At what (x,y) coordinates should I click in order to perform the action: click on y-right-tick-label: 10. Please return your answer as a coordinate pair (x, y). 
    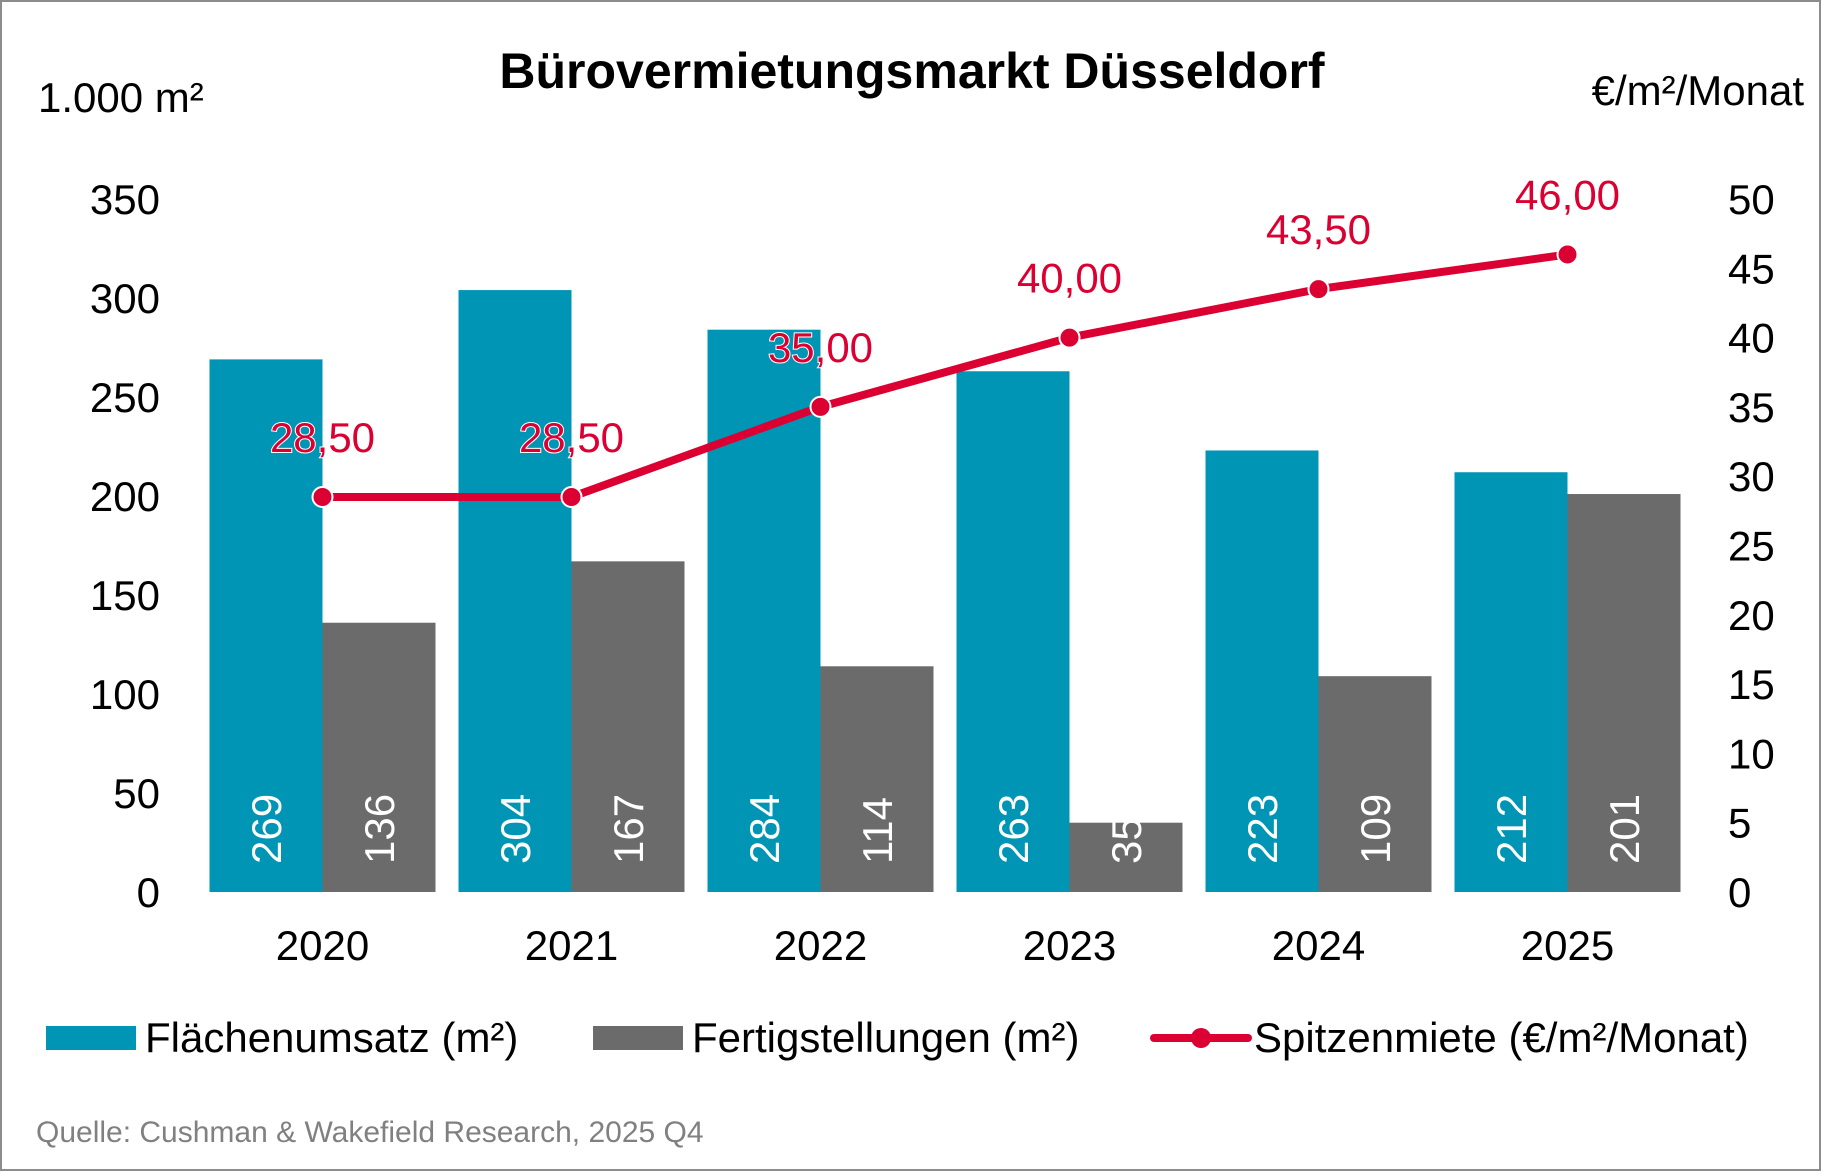
    Looking at the image, I should click on (1751, 753).